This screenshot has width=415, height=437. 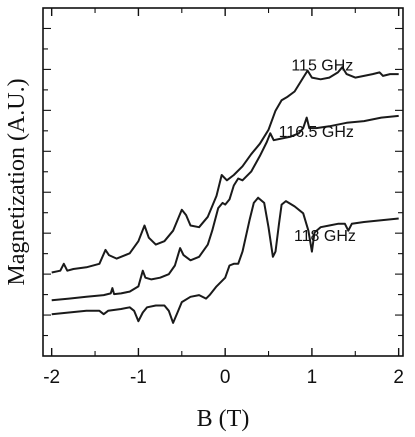 What do you see at coordinates (322, 66) in the screenshot?
I see `series-label-0: 115 GHz` at bounding box center [322, 66].